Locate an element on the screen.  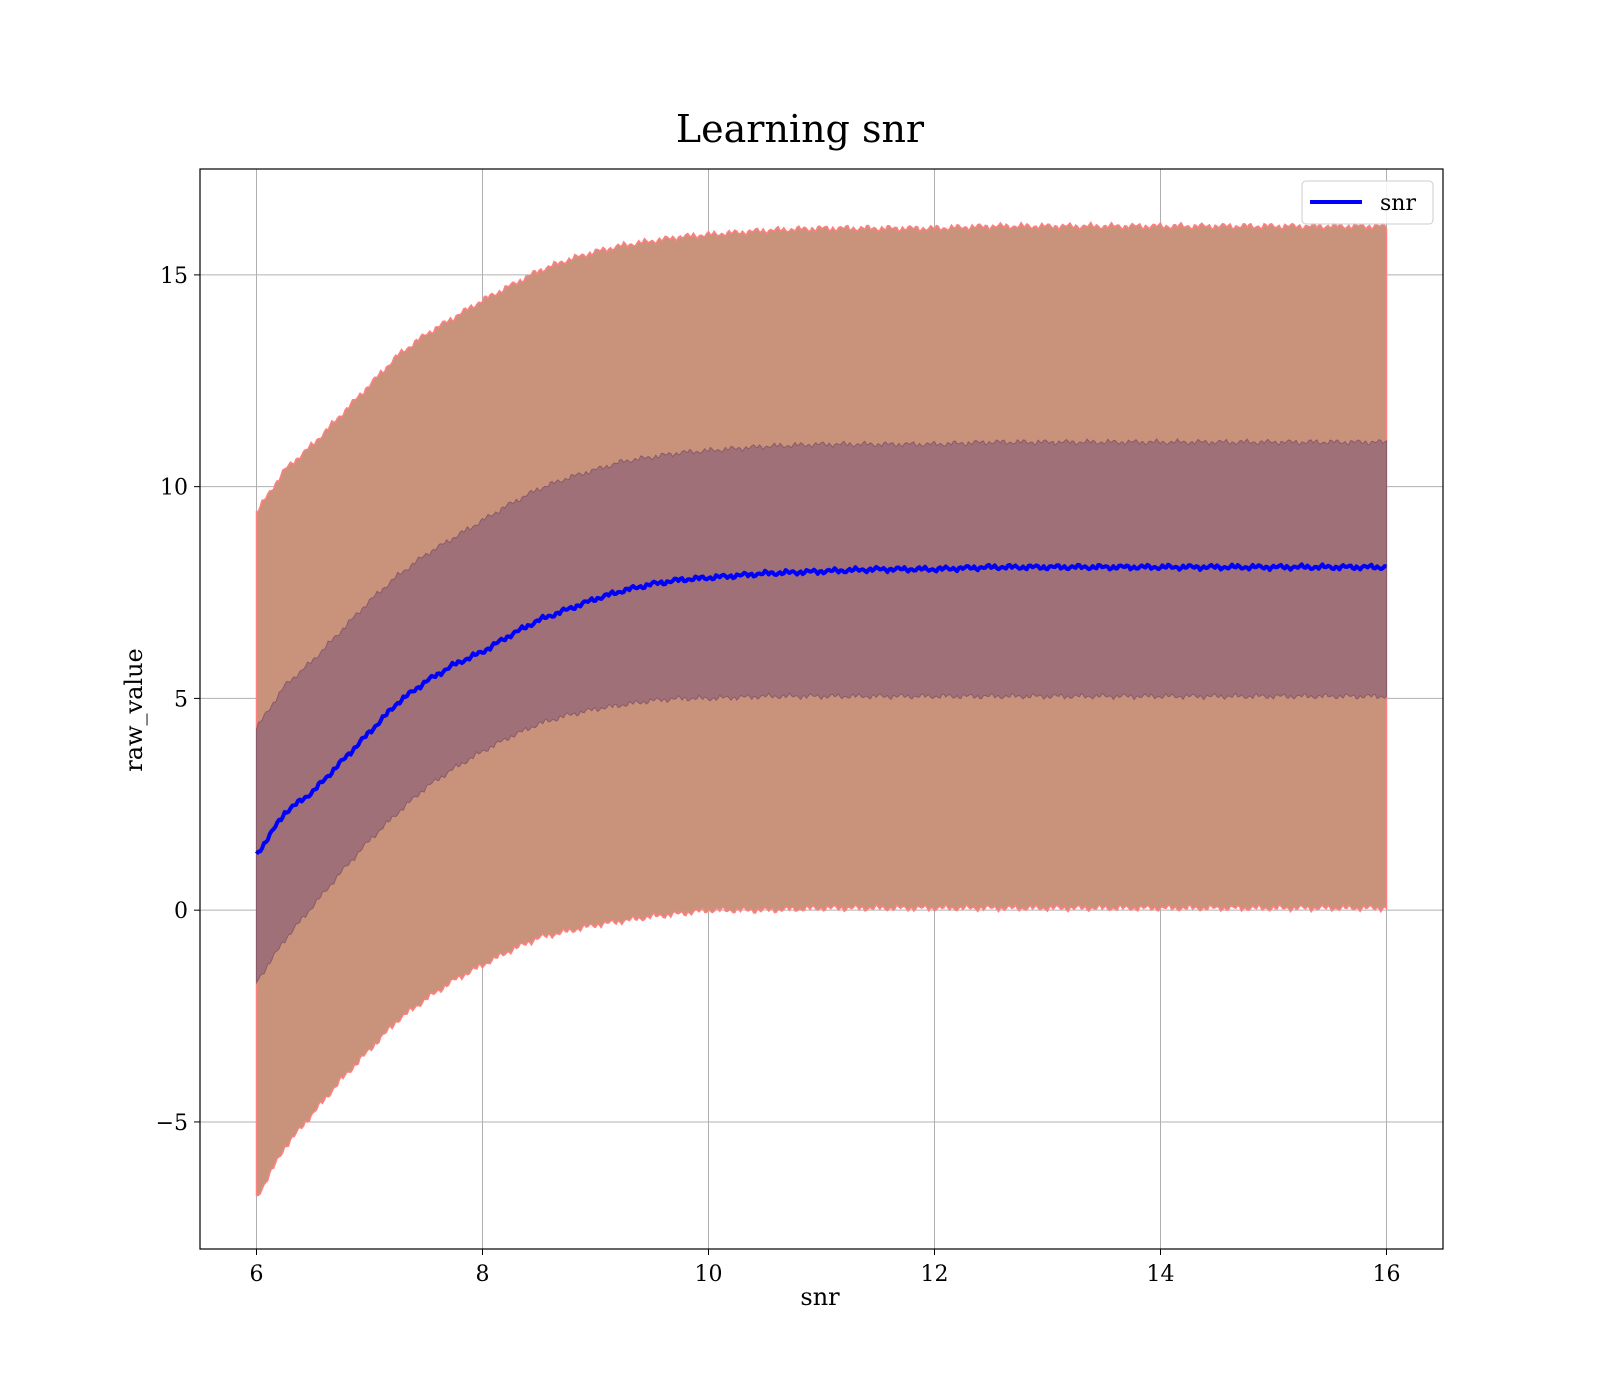
y-tick-label: 10 is located at coordinates (174, 488).